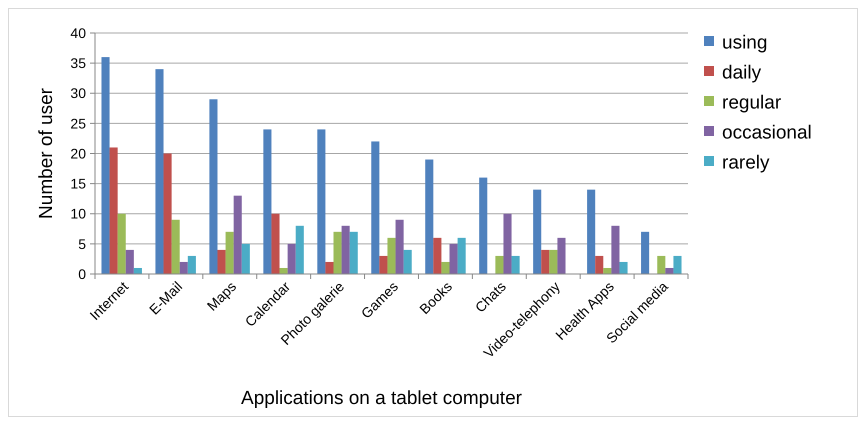 The image size is (866, 425). Describe the element at coordinates (46, 153) in the screenshot. I see `y-axis-title: Number of user` at that location.